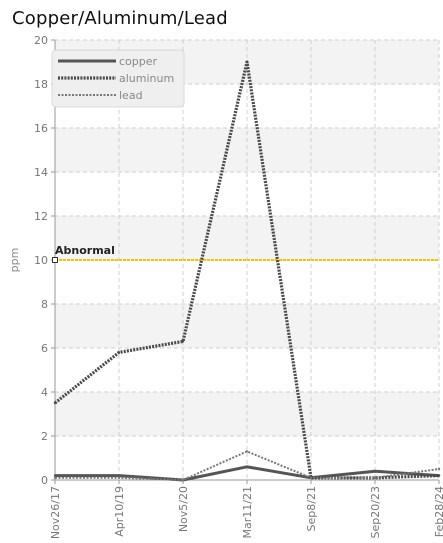  I want to click on y-tick-label: 4, so click(44, 392).